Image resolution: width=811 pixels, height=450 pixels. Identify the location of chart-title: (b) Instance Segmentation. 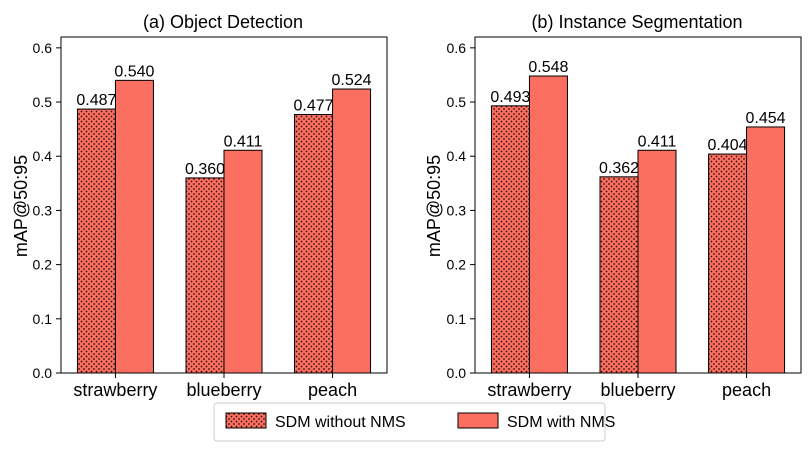
(636, 22).